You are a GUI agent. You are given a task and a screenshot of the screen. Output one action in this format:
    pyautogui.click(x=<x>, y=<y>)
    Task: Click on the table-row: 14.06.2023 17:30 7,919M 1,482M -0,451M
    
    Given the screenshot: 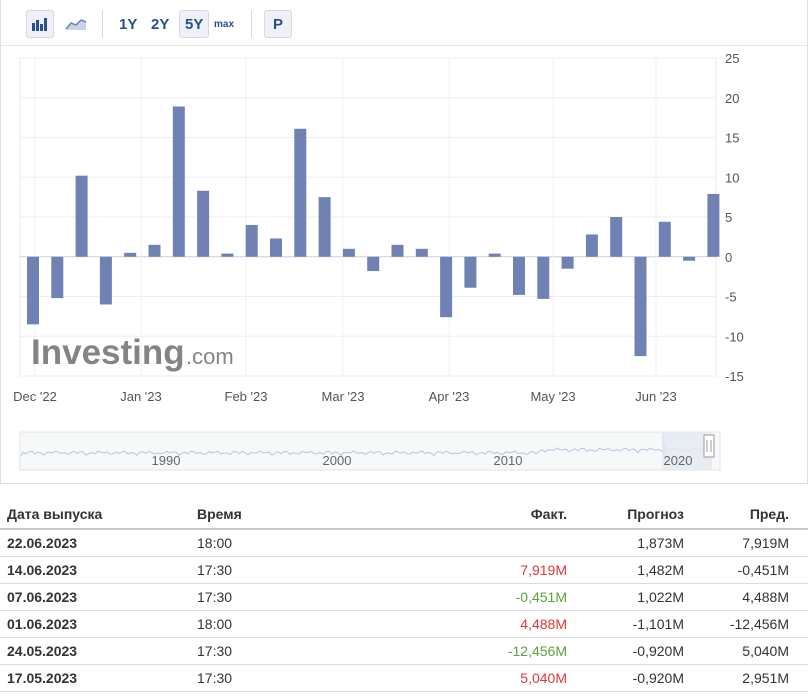 What is the action you would take?
    pyautogui.click(x=404, y=570)
    